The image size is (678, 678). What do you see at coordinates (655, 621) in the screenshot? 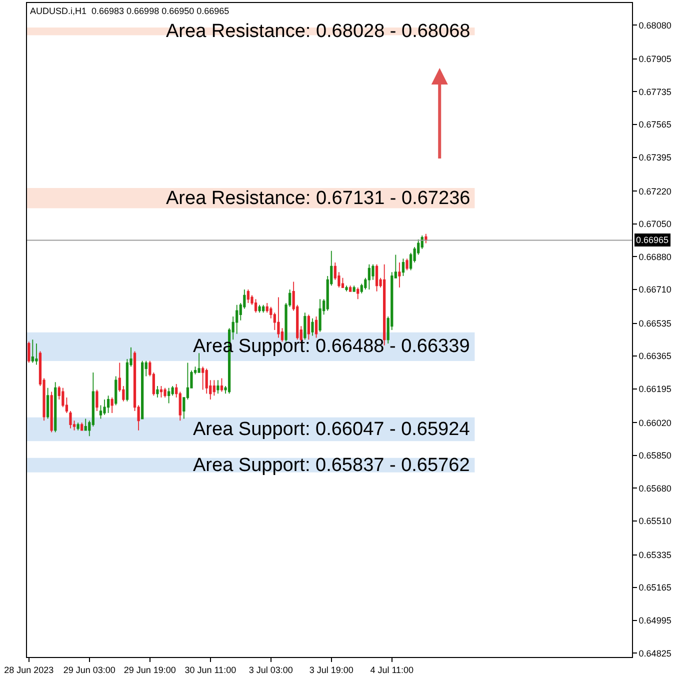
I see `y-tick-label: 0.64995` at bounding box center [655, 621].